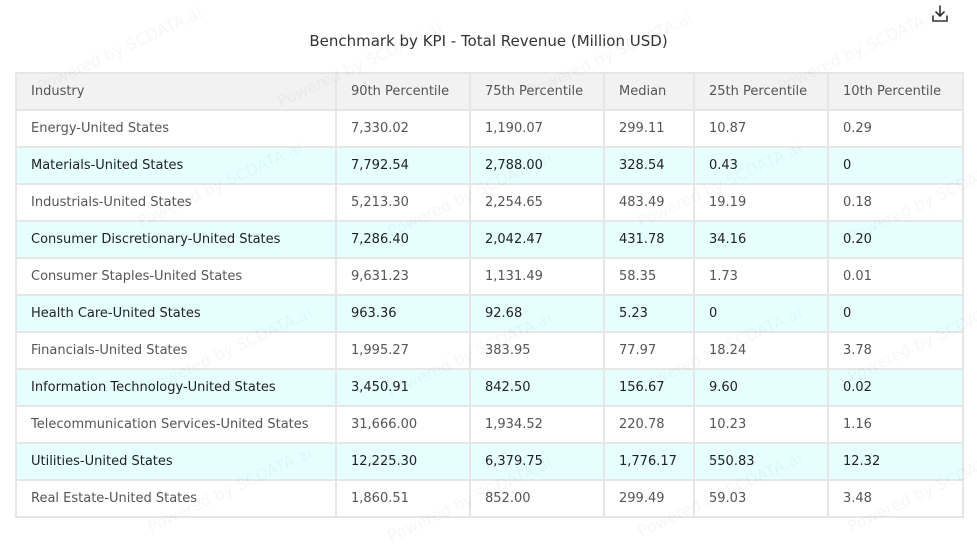 Image resolution: width=977 pixels, height=556 pixels. What do you see at coordinates (761, 461) in the screenshot?
I see `value-cell: 550.83` at bounding box center [761, 461].